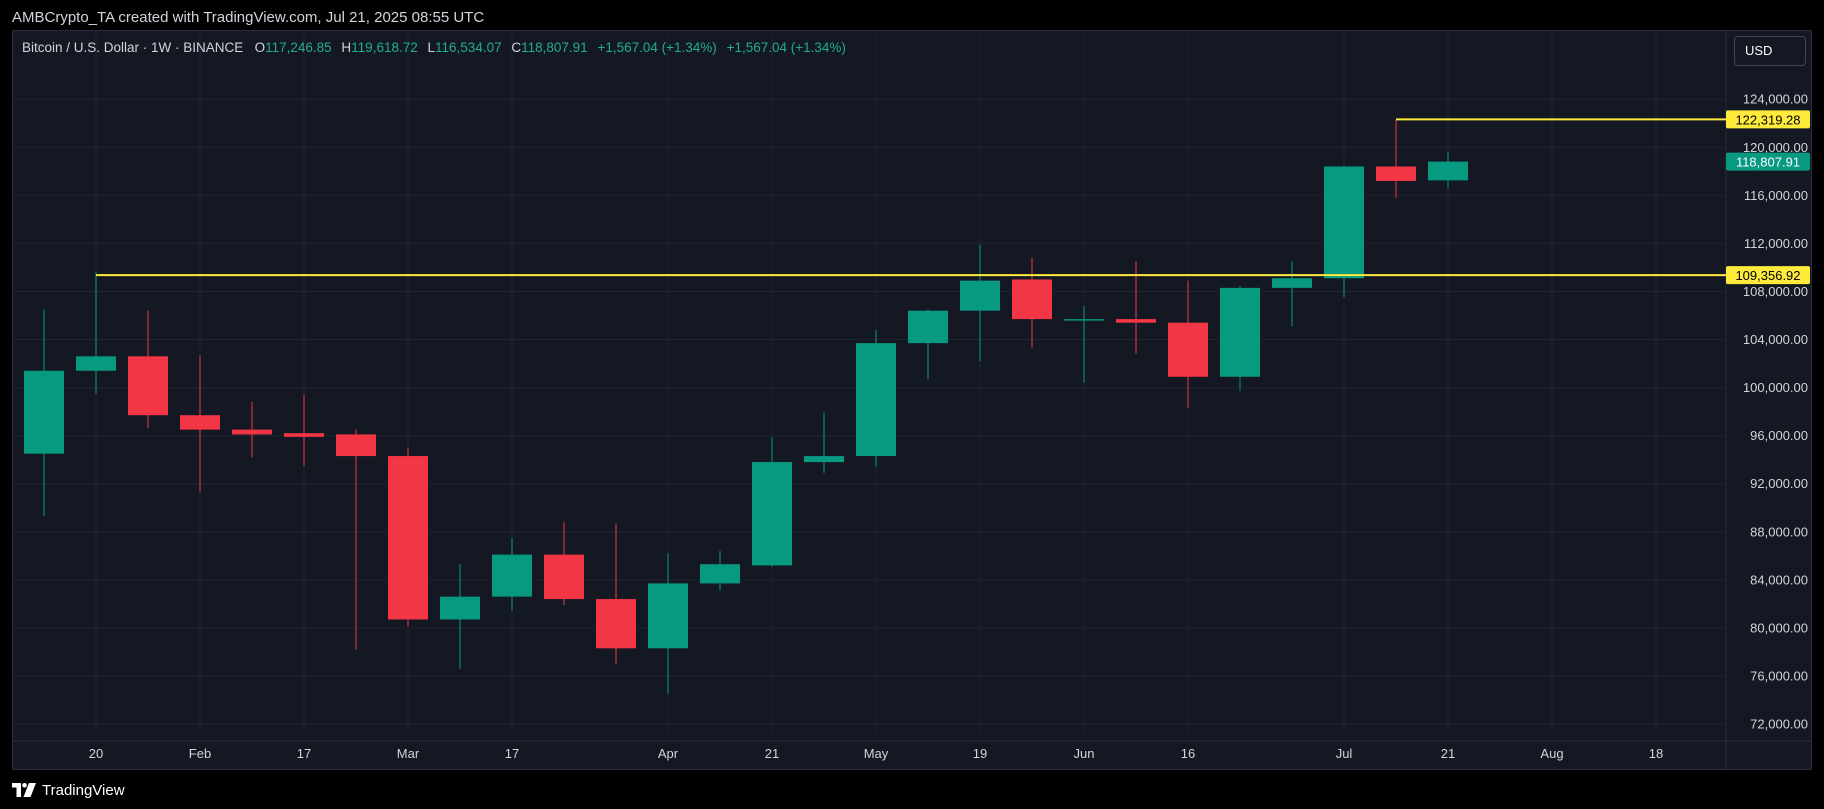 Image resolution: width=1824 pixels, height=809 pixels. I want to click on y-tick-label: 72,000.00, so click(1779, 724).